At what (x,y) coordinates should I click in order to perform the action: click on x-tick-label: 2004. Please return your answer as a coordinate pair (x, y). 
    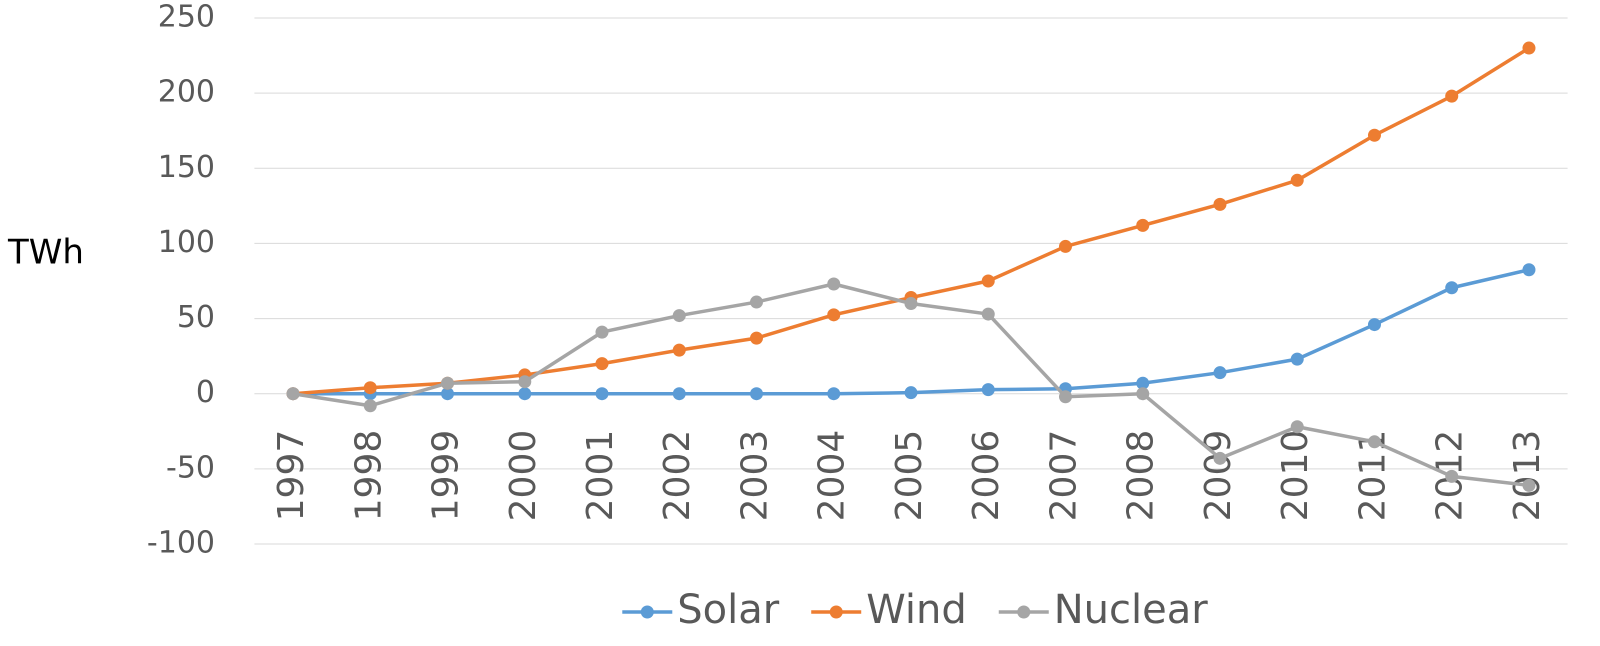
    Looking at the image, I should click on (832, 476).